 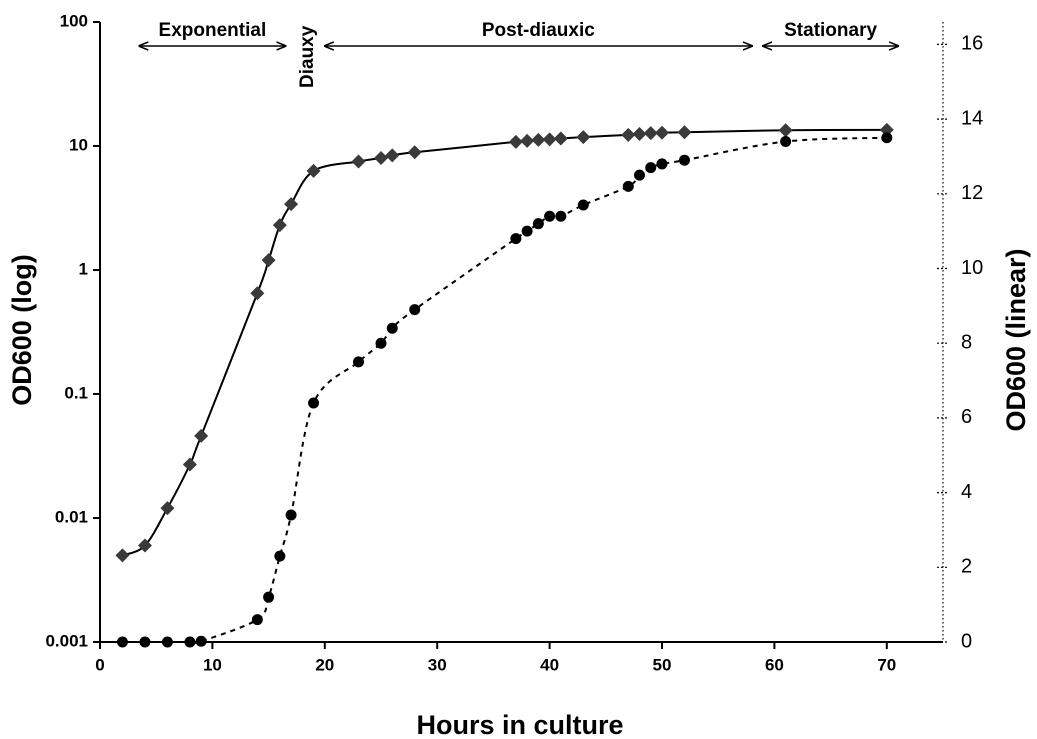 I want to click on y2-tick-label: 4, so click(x=966, y=492).